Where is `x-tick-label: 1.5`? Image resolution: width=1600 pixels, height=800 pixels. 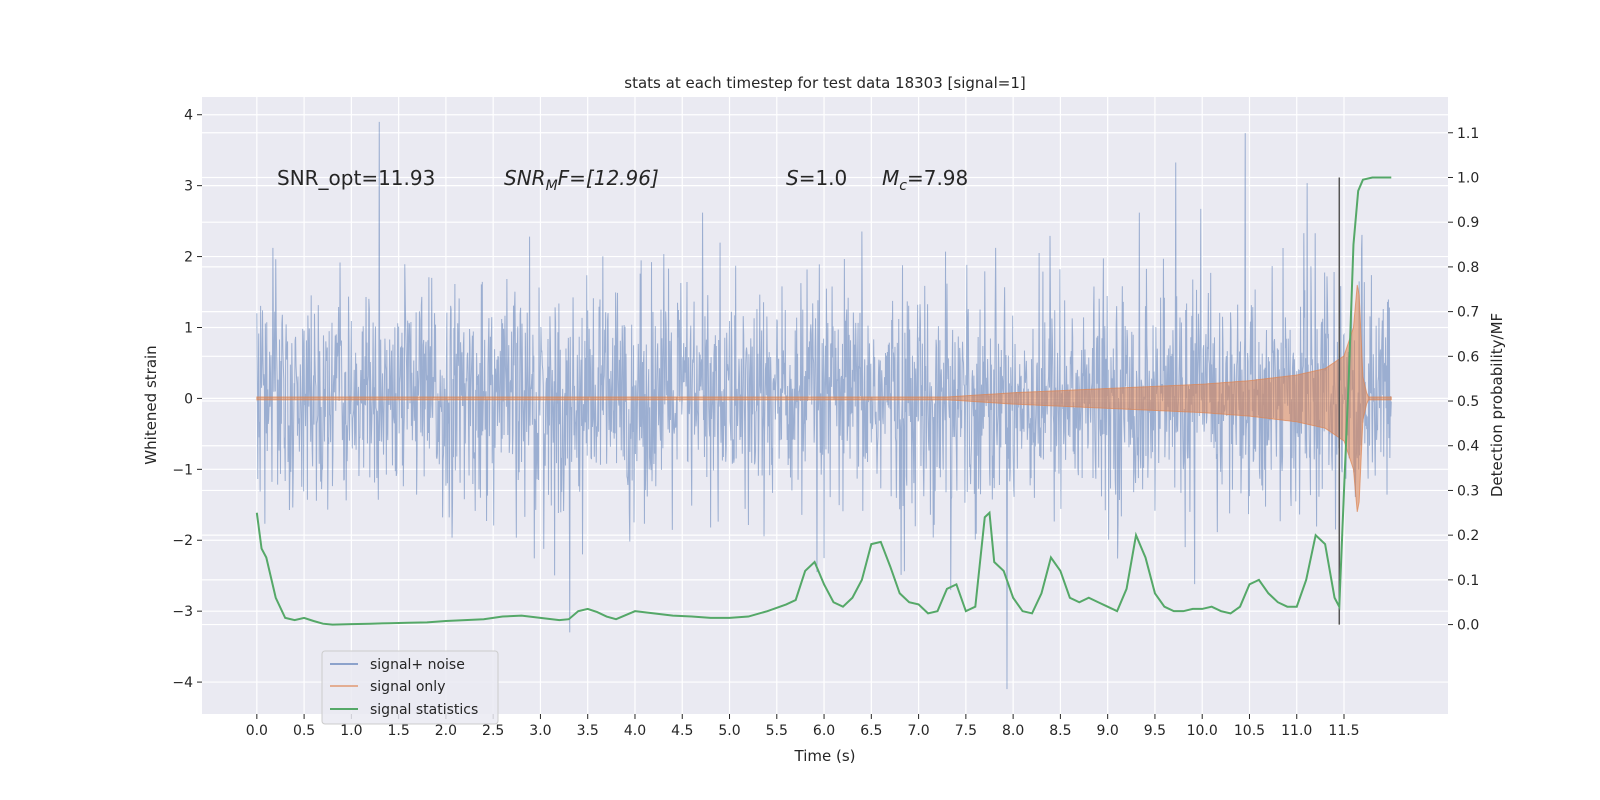
x-tick-label: 1.5 is located at coordinates (399, 731).